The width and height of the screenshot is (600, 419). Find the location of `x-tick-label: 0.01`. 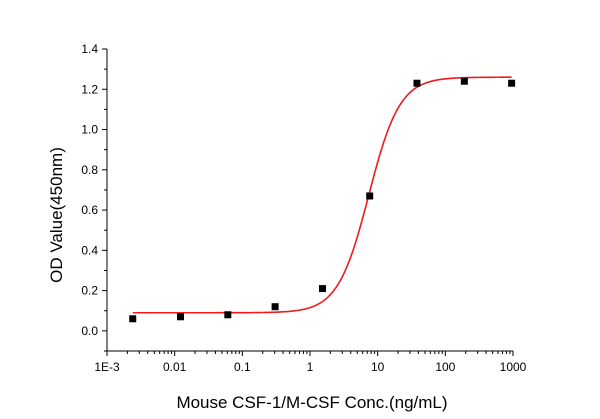

x-tick-label: 0.01 is located at coordinates (175, 367).